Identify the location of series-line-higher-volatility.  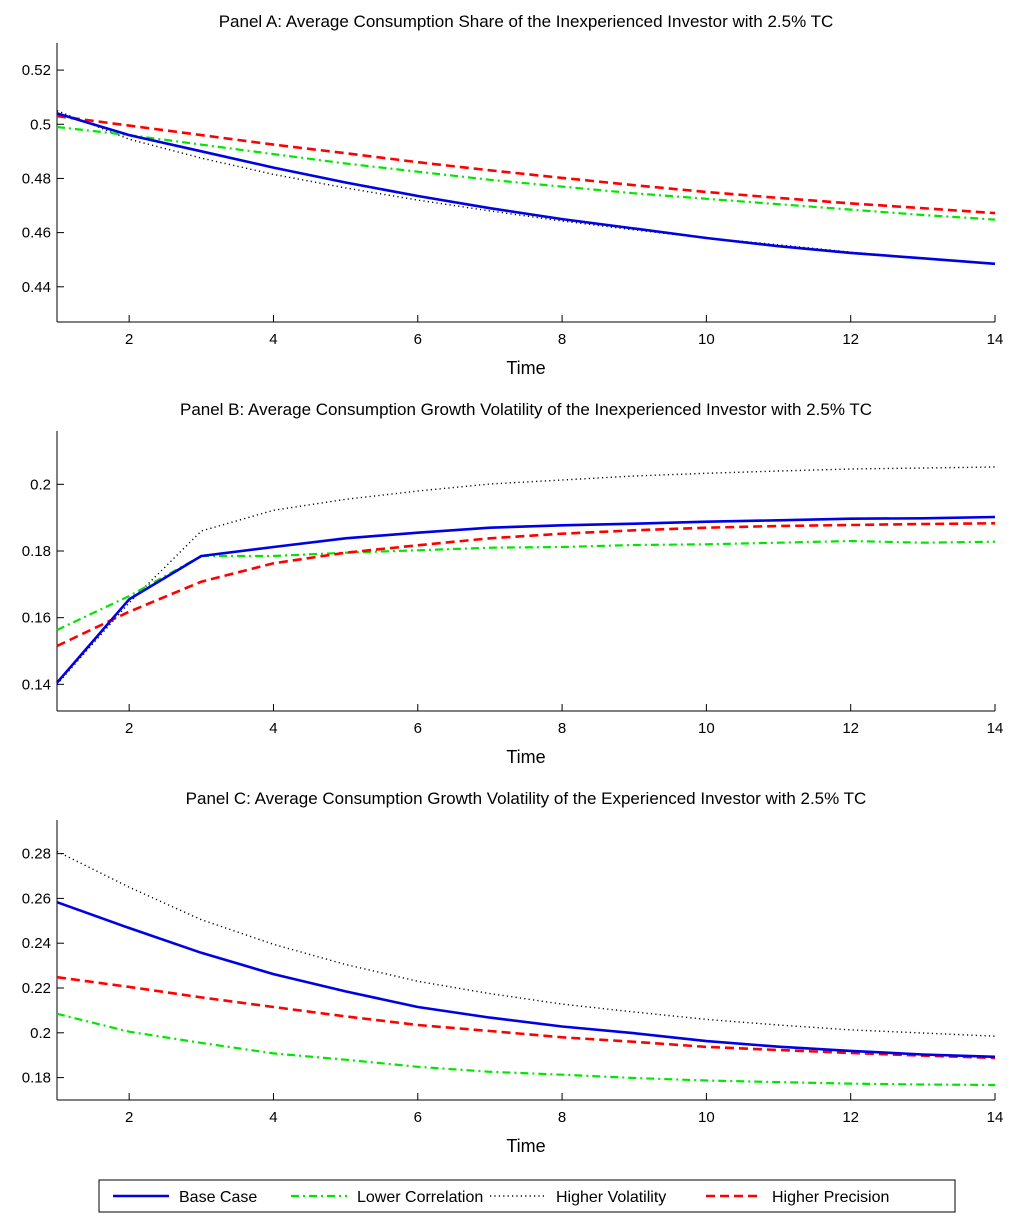
(526, 943).